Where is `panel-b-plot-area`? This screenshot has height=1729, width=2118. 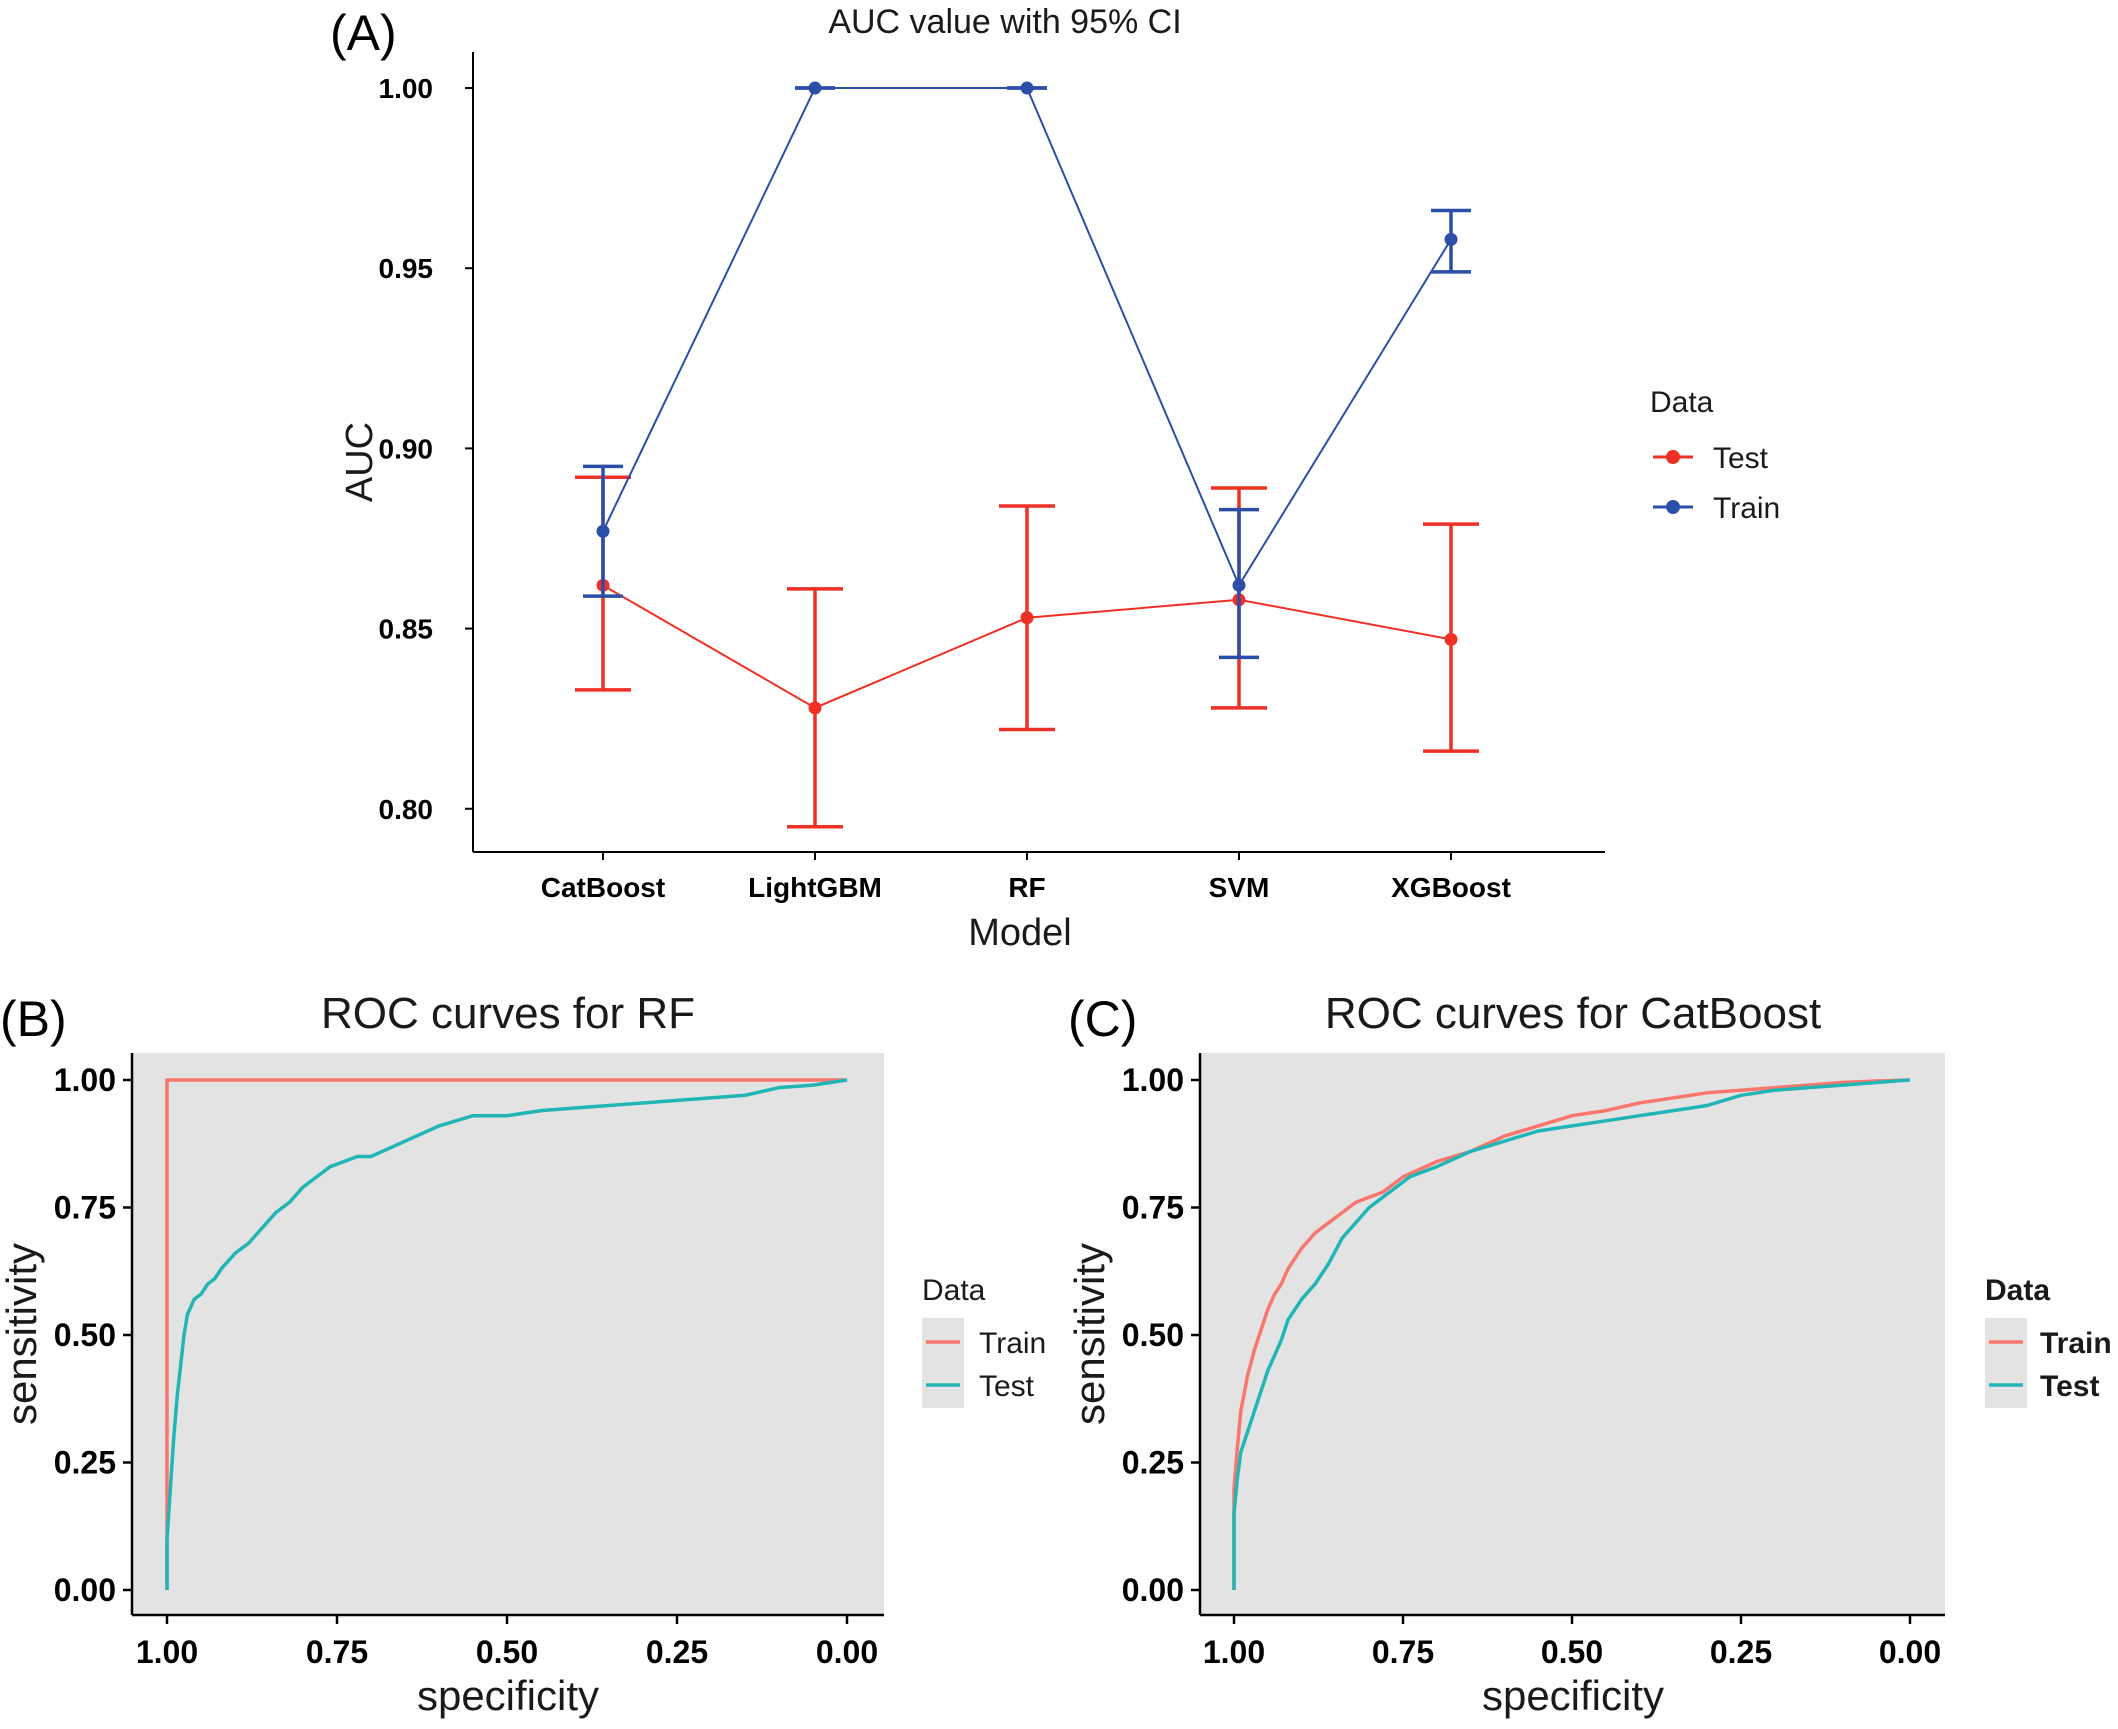
panel-b-plot-area is located at coordinates (508, 1334).